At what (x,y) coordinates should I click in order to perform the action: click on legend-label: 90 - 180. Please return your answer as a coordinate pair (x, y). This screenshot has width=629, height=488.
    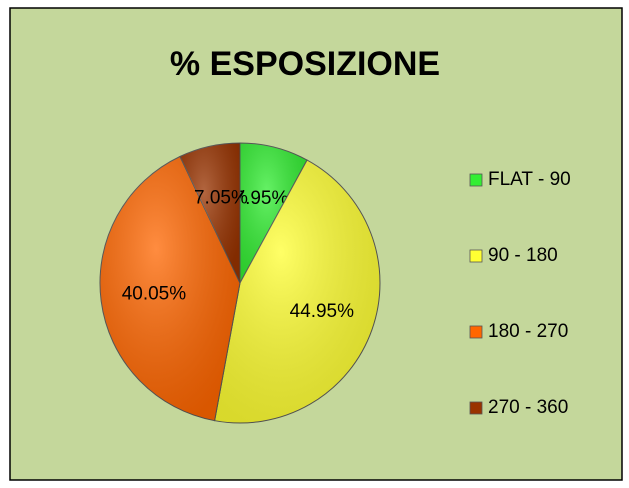
    Looking at the image, I should click on (523, 255).